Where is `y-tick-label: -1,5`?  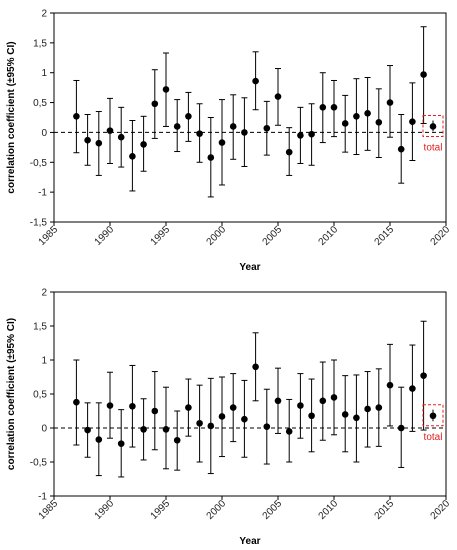
y-tick-label: -1,5 is located at coordinates (39, 223).